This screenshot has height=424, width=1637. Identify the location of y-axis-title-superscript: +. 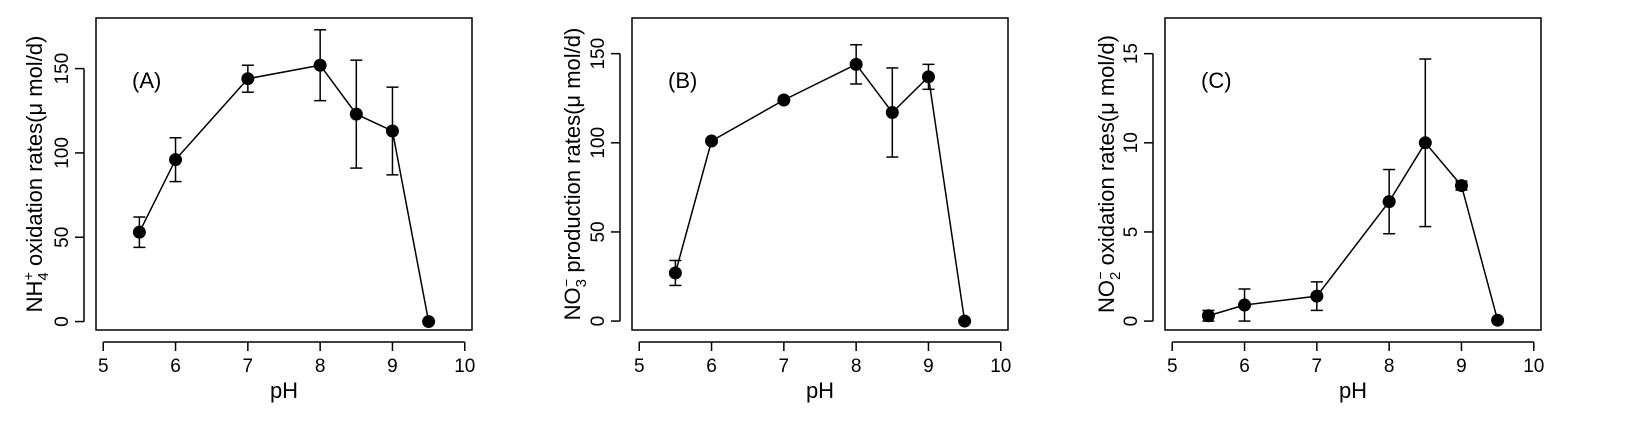
(28, 276).